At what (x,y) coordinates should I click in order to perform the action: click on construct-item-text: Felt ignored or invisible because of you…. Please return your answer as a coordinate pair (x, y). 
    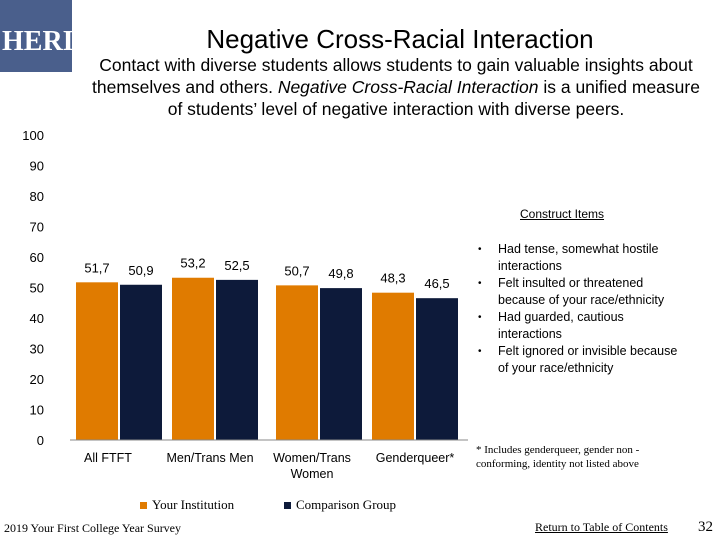
    Looking at the image, I should click on (588, 359).